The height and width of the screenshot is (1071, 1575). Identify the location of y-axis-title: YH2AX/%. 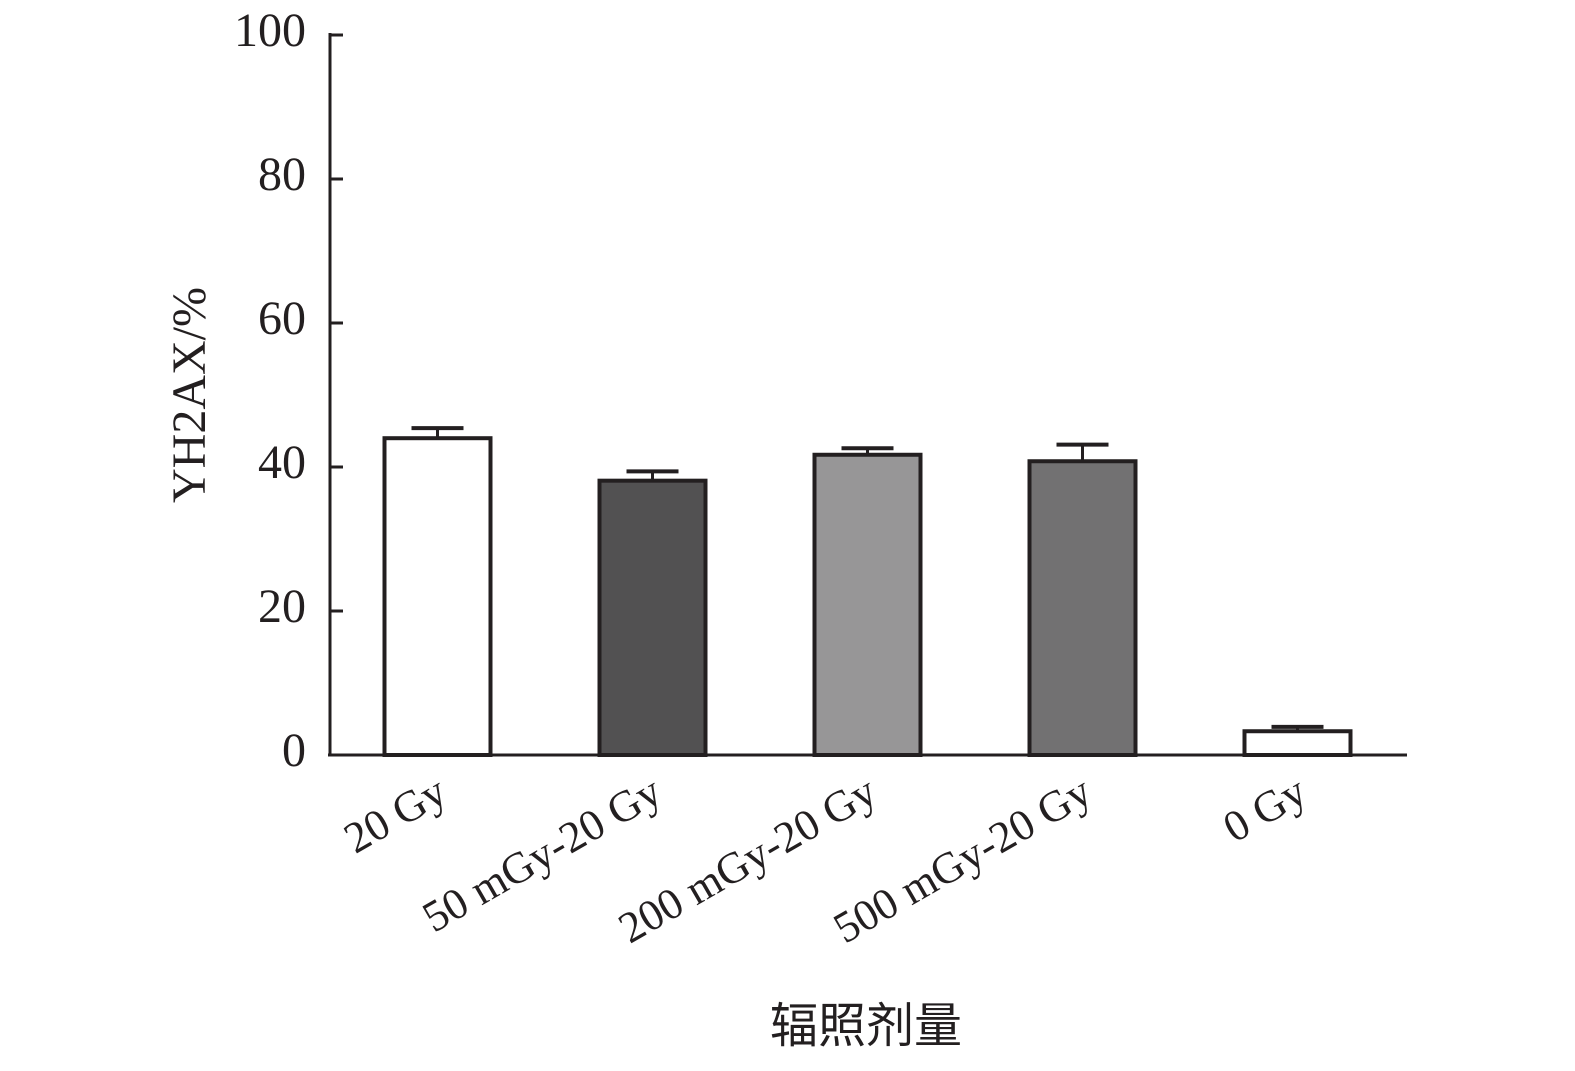
(189, 395).